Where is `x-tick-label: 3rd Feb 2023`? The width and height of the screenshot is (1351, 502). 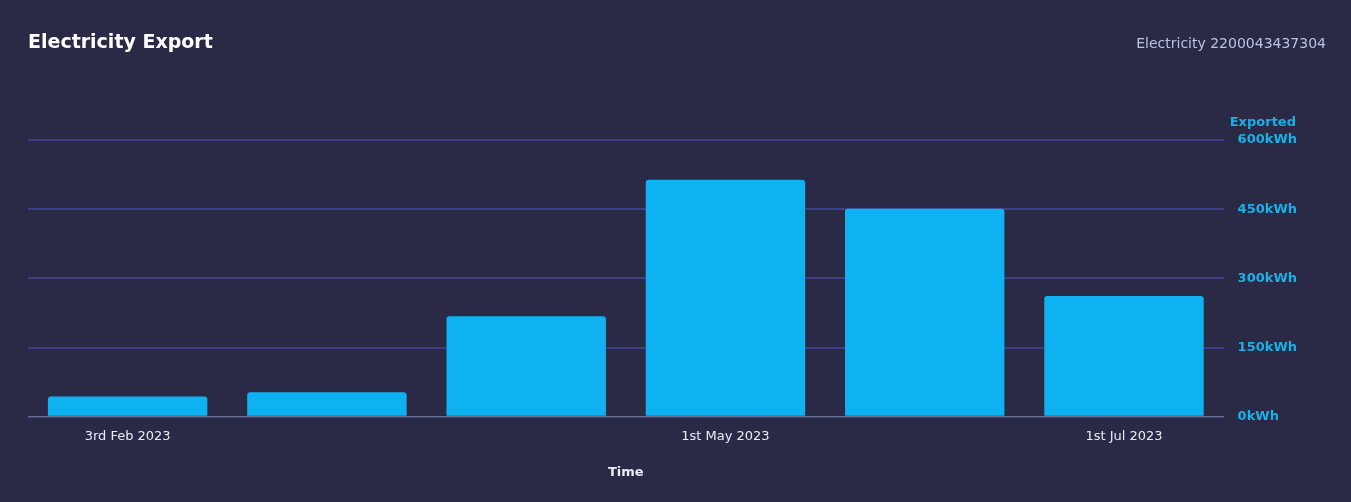
x-tick-label: 3rd Feb 2023 is located at coordinates (127, 435).